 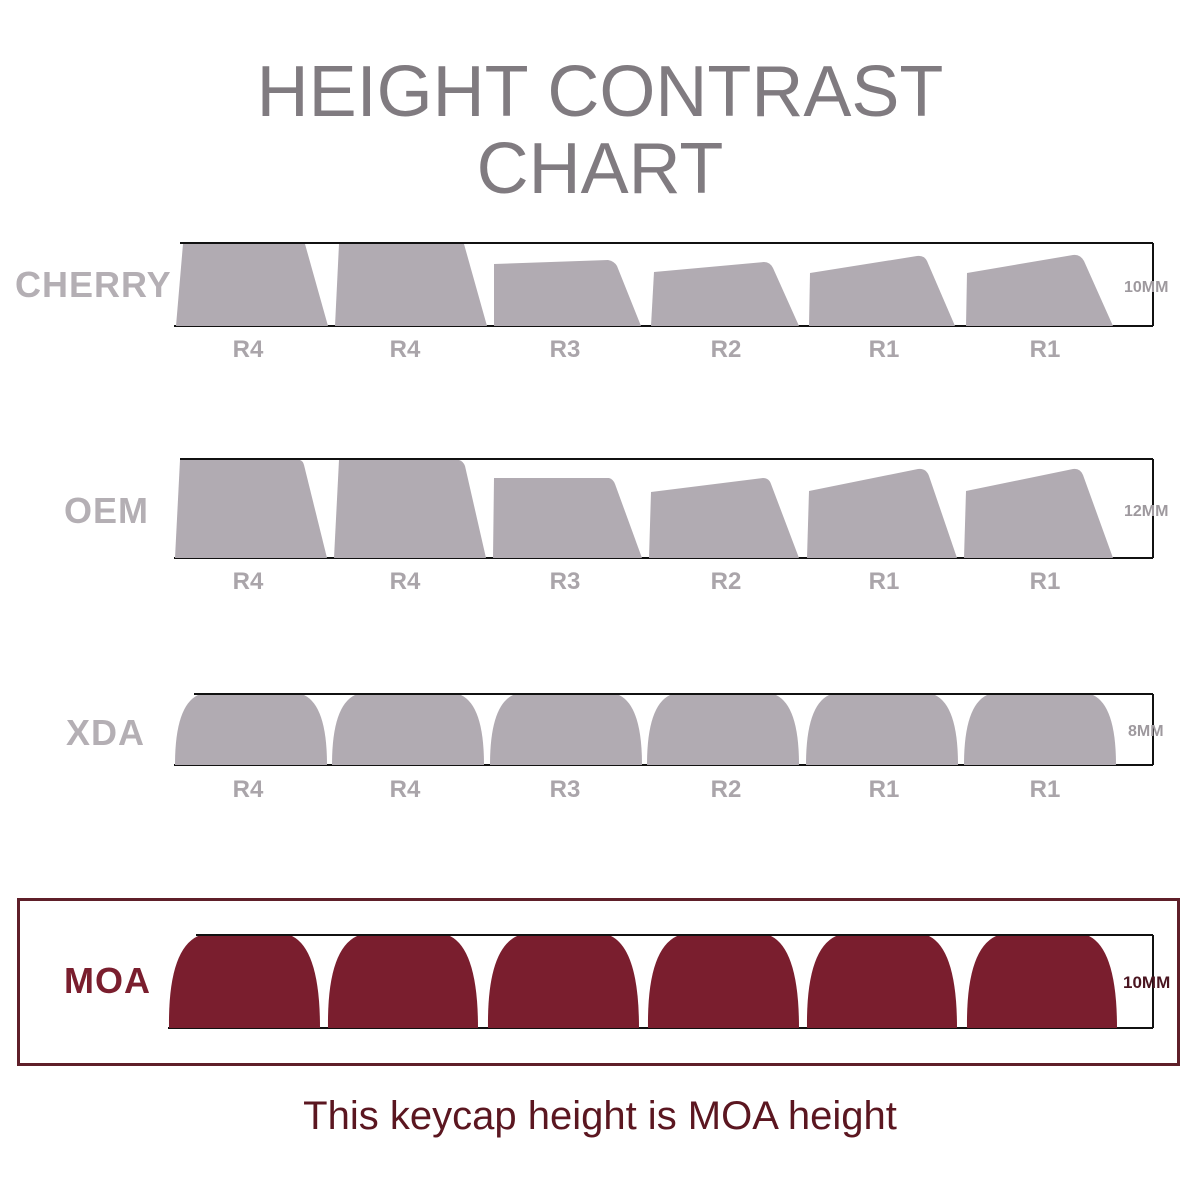 What do you see at coordinates (600, 92) in the screenshot?
I see `chart-title-line-1: HEIGHT CONTRAST` at bounding box center [600, 92].